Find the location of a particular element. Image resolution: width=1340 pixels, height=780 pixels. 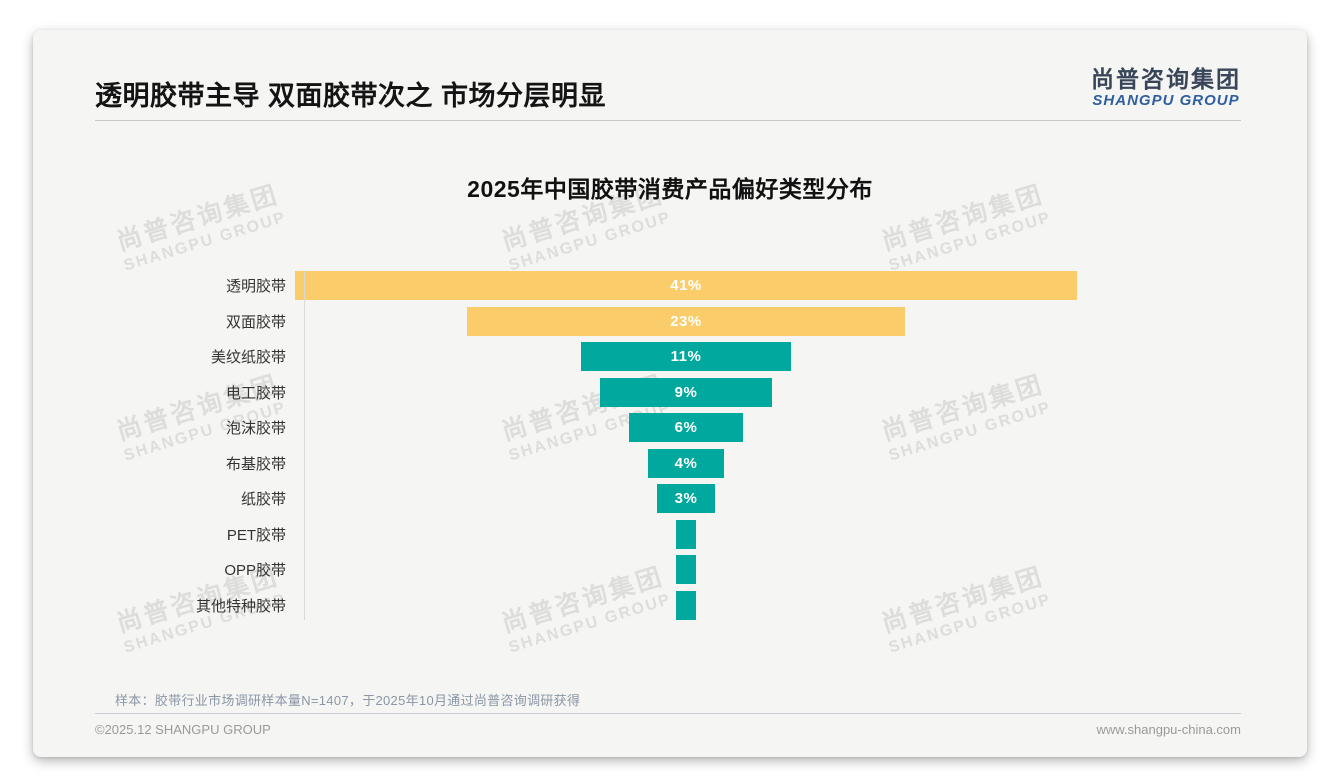

footer-divider is located at coordinates (668, 713).